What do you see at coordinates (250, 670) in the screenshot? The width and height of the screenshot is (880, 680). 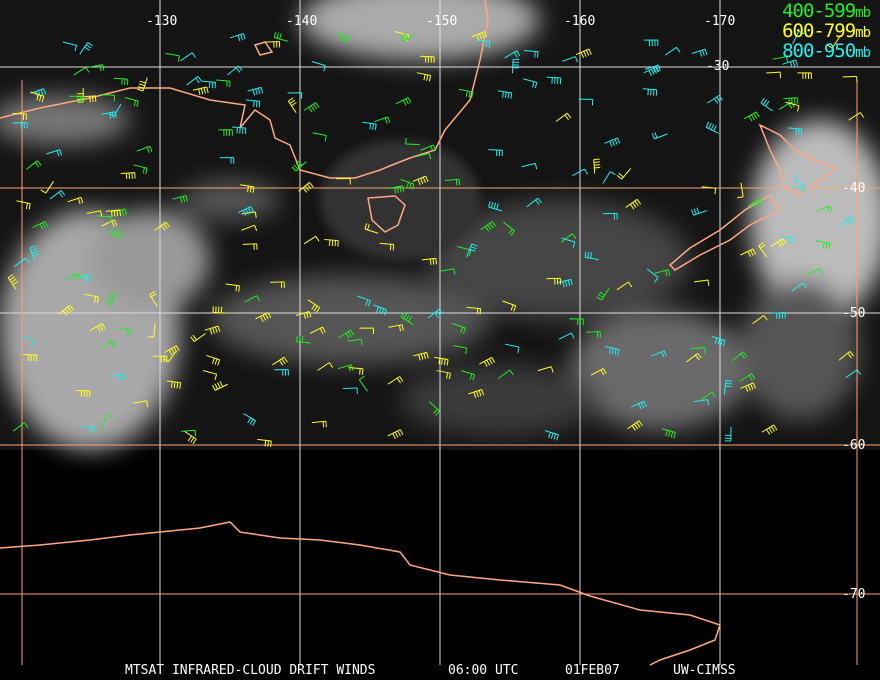 I see `product-title: MTSAT INFRARED-CLOUD DRIFT WINDS` at bounding box center [250, 670].